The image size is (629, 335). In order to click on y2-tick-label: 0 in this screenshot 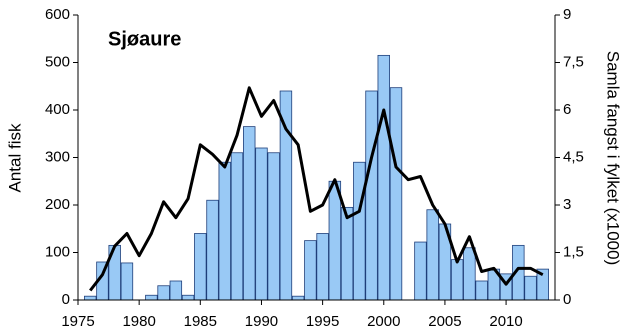, I will do `click(567, 299)`.